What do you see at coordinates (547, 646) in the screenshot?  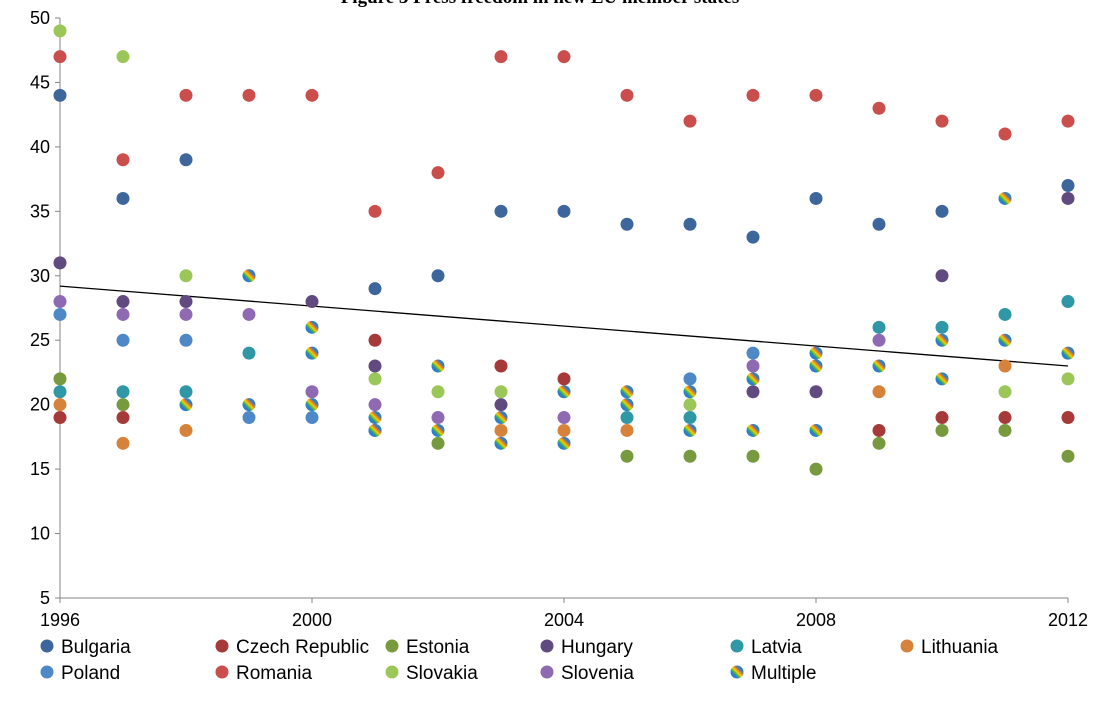 I see `legend-marker-hungary` at bounding box center [547, 646].